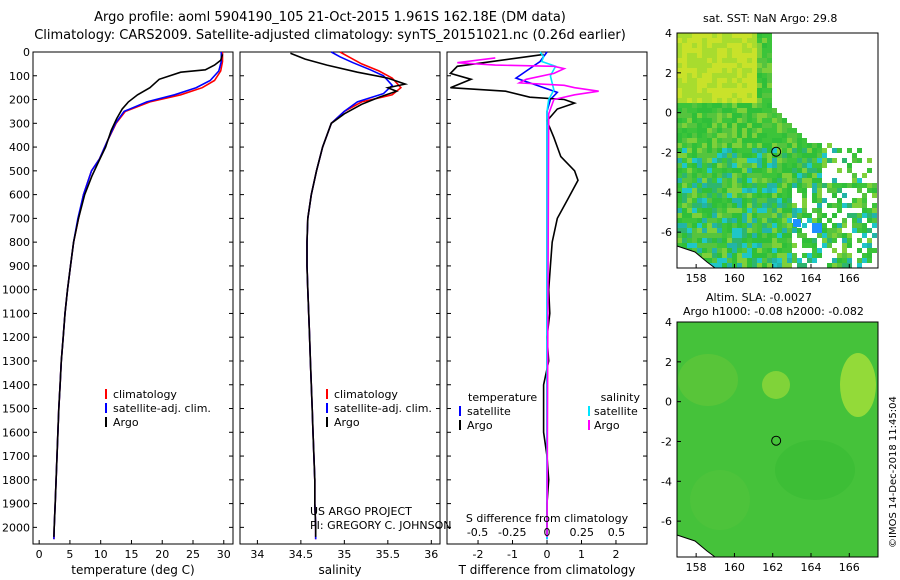  What do you see at coordinates (512, 532) in the screenshot?
I see `sdiff-tick-label: -0.25` at bounding box center [512, 532].